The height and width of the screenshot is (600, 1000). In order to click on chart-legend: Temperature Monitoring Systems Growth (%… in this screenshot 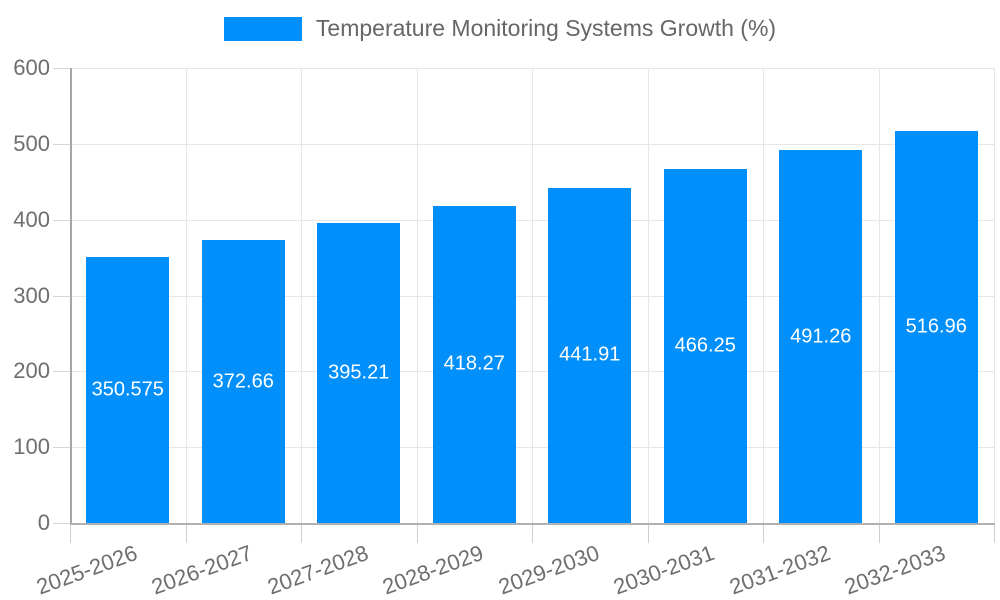, I will do `click(500, 28)`.